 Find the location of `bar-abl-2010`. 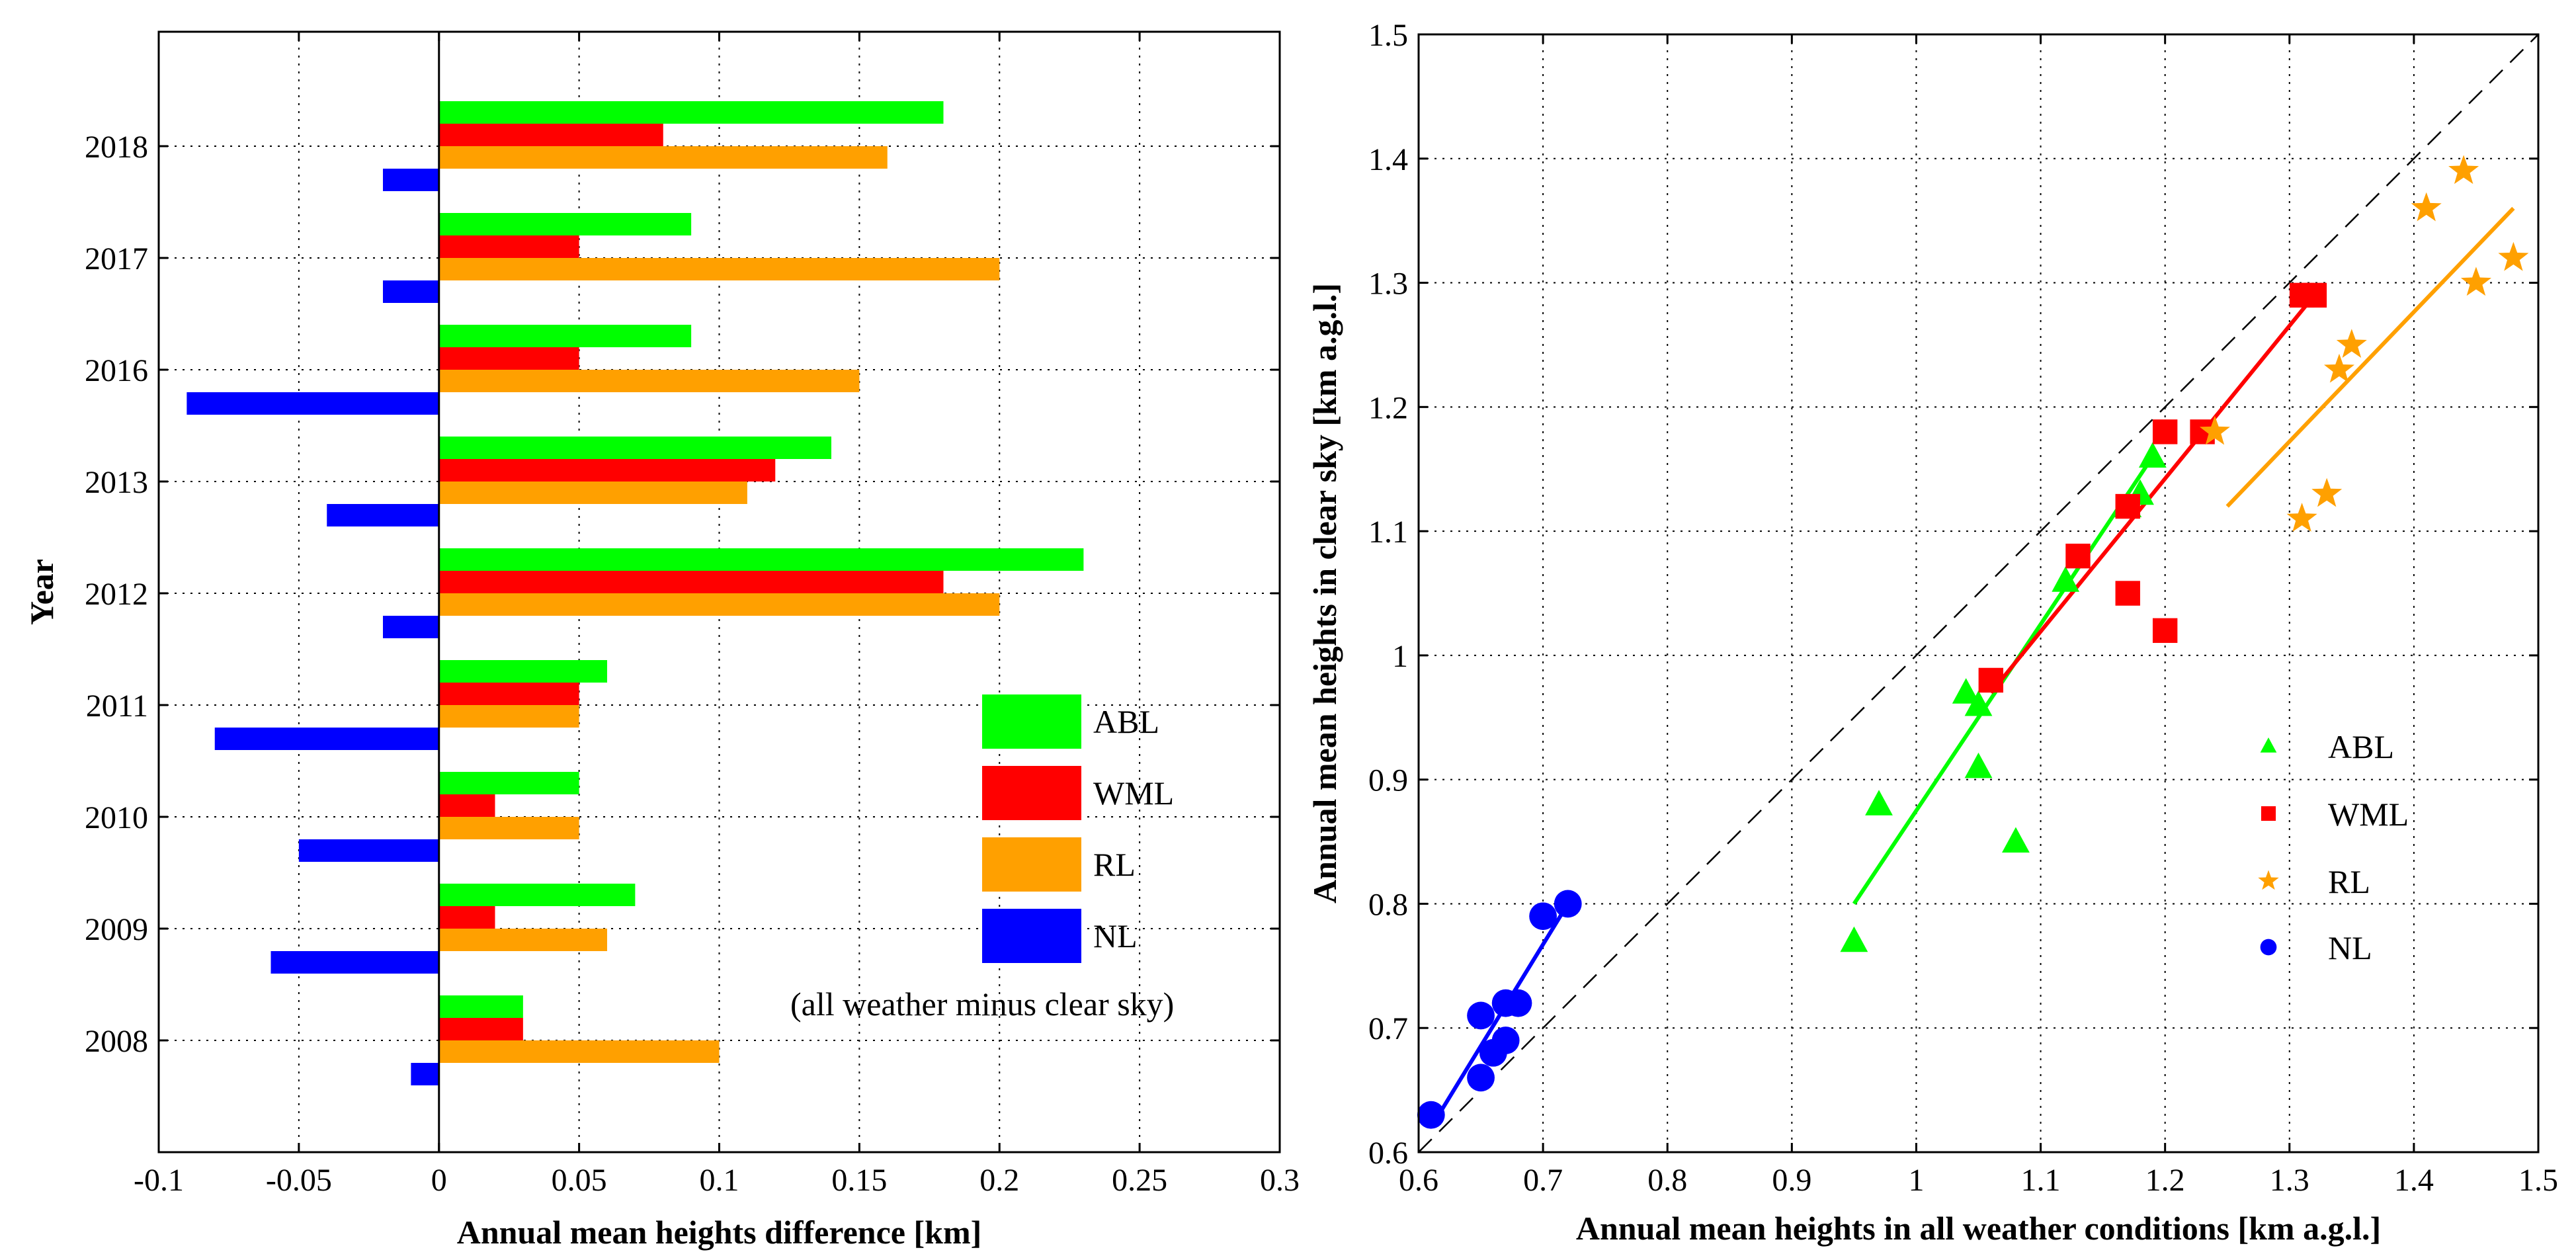

bar-abl-2010 is located at coordinates (508, 783).